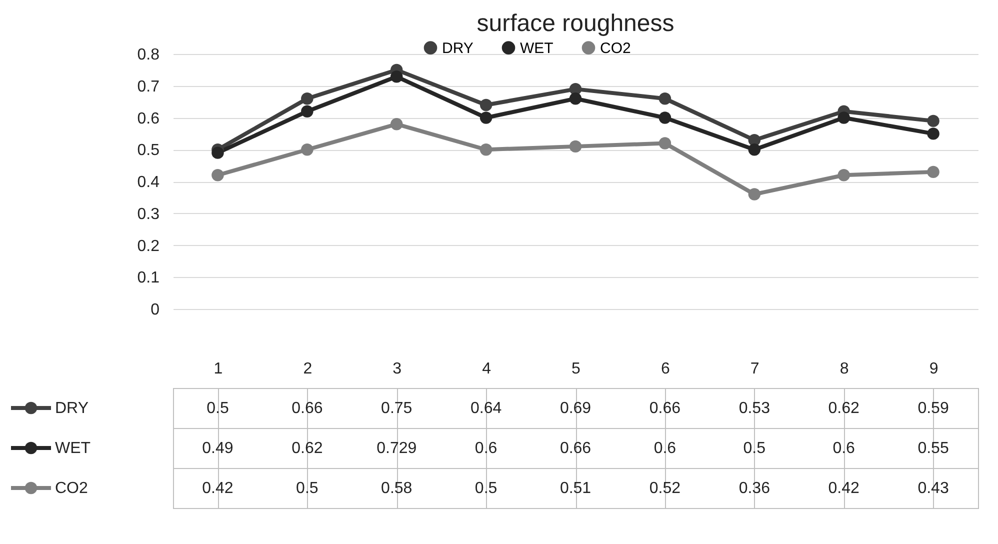 This screenshot has width=998, height=544. I want to click on chart-title: surface roughness, so click(575, 23).